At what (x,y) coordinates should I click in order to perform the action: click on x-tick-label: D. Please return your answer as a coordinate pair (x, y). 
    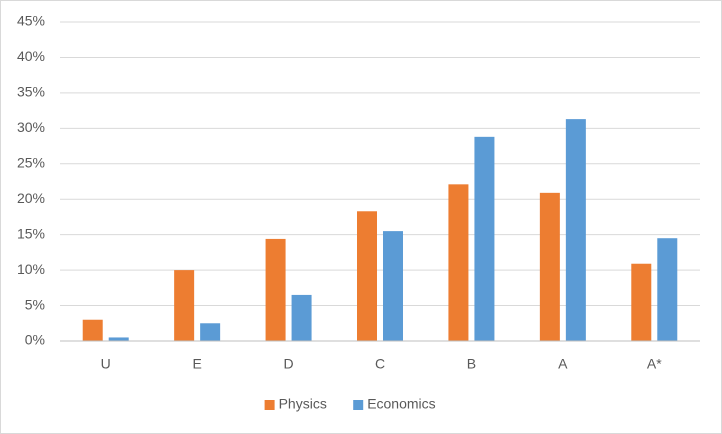
    Looking at the image, I should click on (289, 364).